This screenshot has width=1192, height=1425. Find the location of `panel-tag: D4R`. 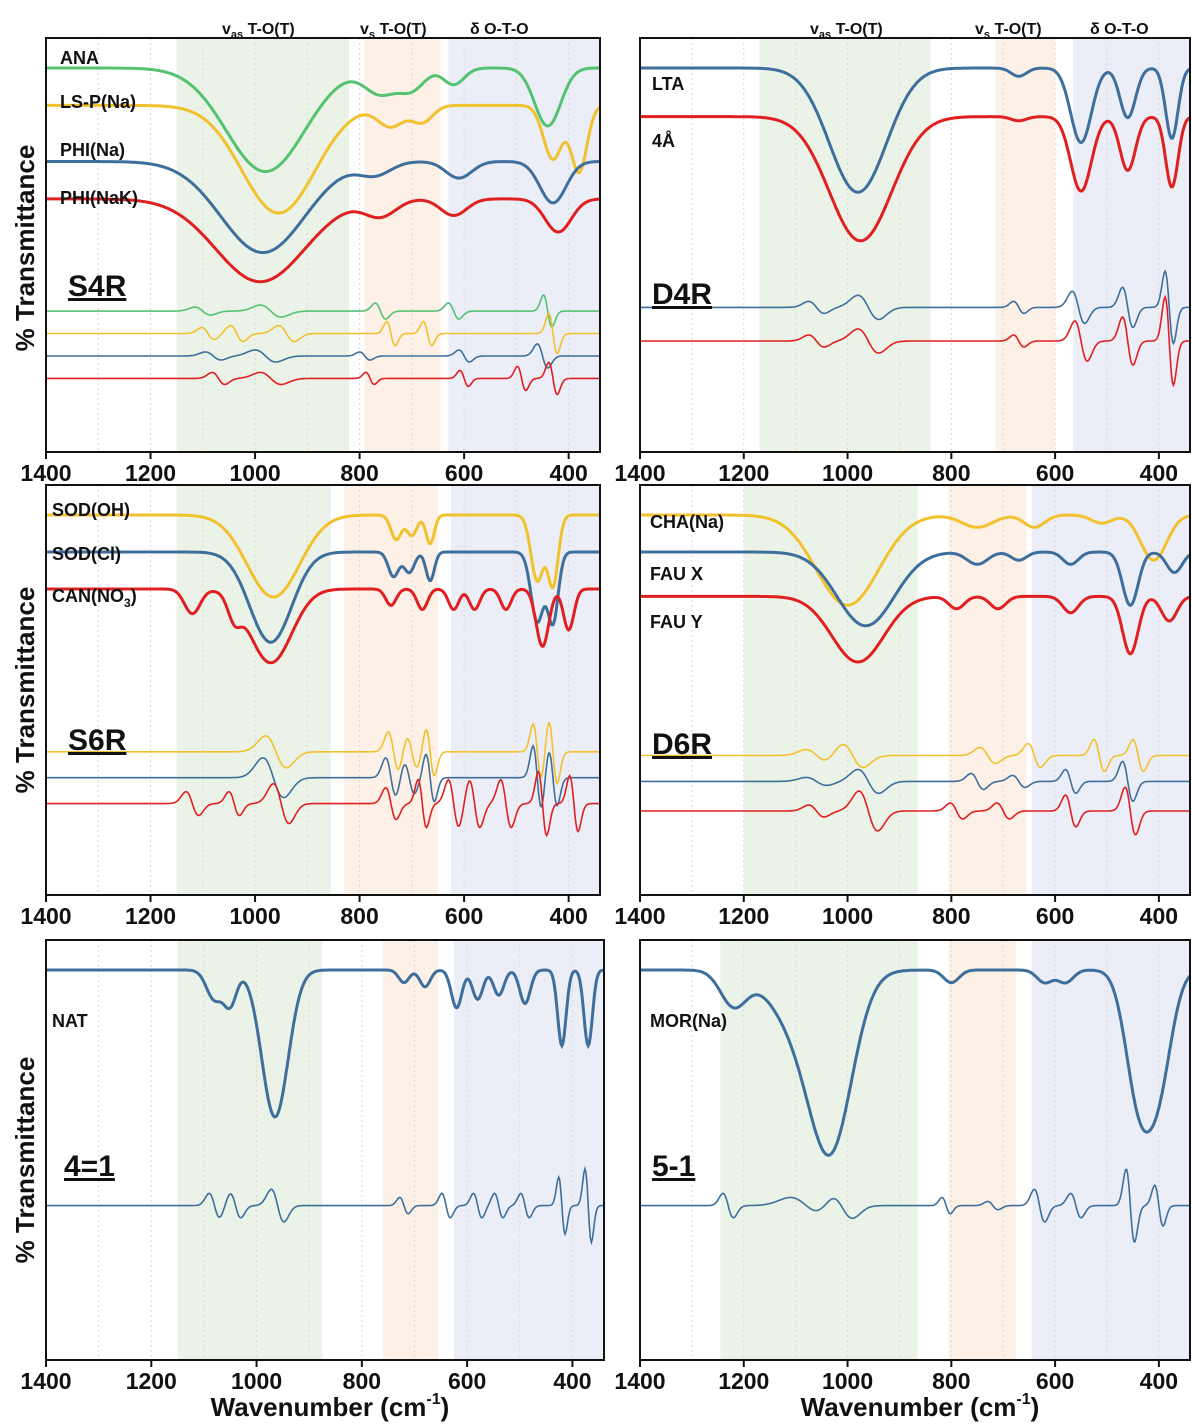

panel-tag: D4R is located at coordinates (682, 294).